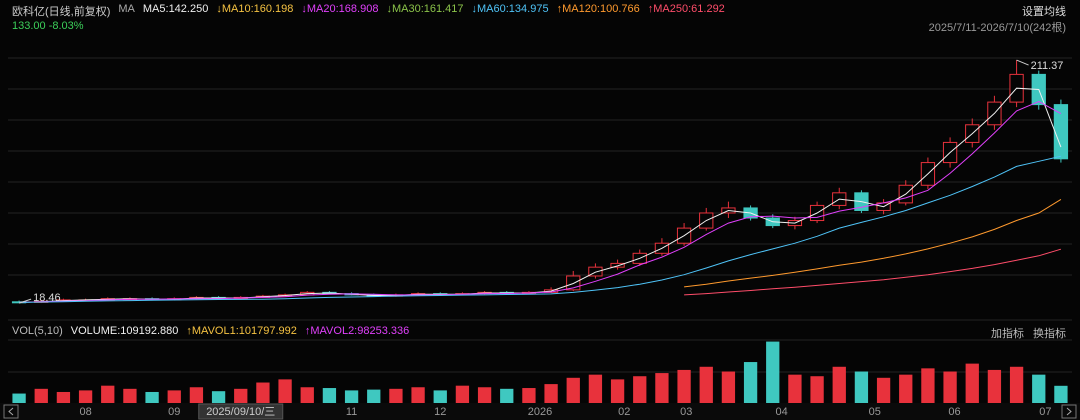  Describe the element at coordinates (510, 9) in the screenshot. I see `ma-value: ↓MA60:134.975` at that location.